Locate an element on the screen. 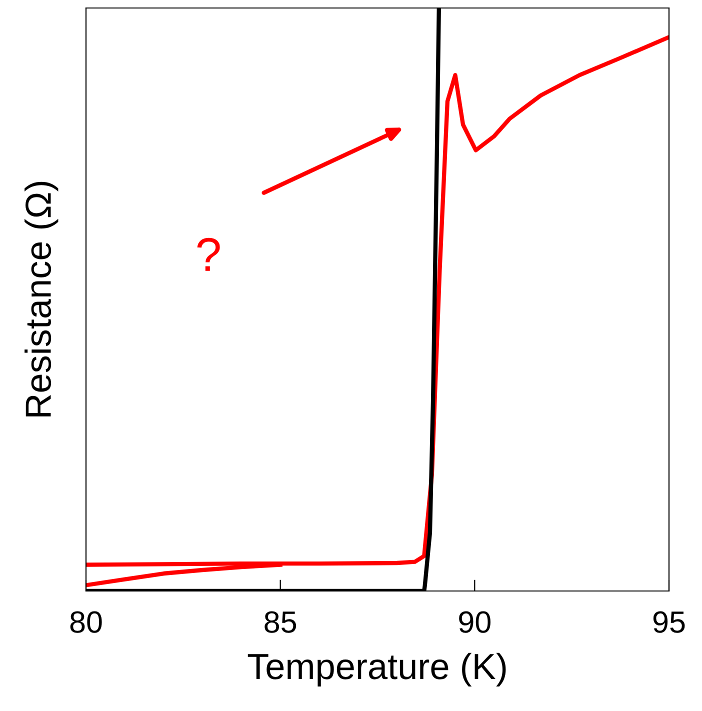 This screenshot has height=711, width=702. x-tick-label: 85 is located at coordinates (280, 622).